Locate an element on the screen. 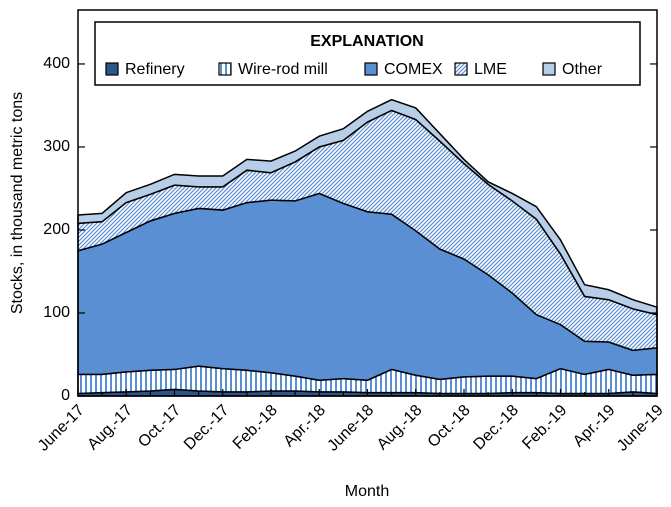  y-tick-label: 400 is located at coordinates (56, 63).